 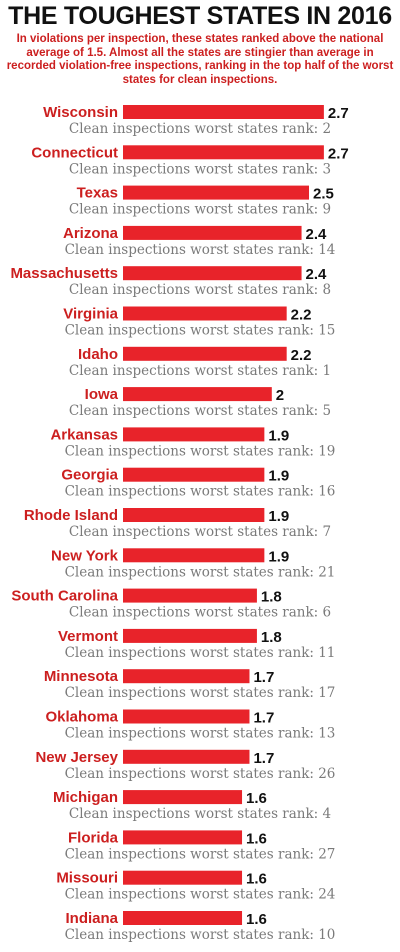 I want to click on state-label: Indiana, so click(x=91, y=918).